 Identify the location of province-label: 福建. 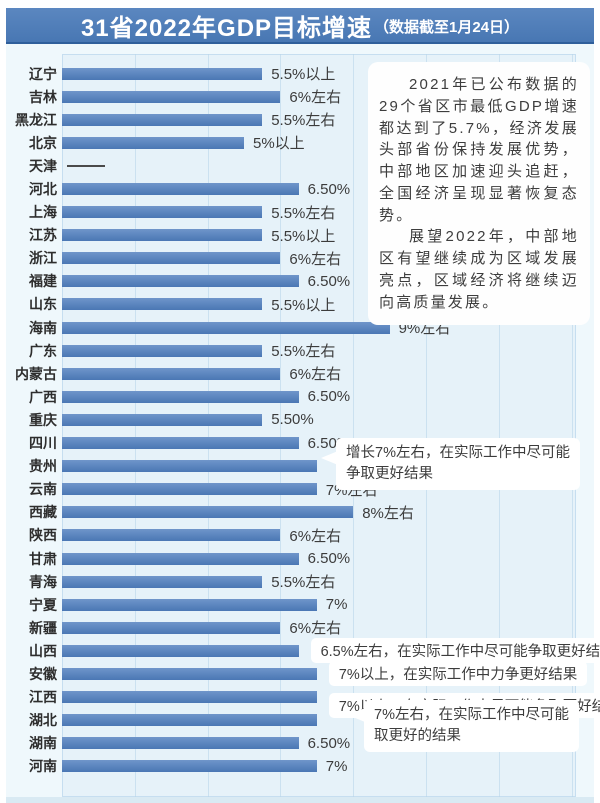
(43, 281).